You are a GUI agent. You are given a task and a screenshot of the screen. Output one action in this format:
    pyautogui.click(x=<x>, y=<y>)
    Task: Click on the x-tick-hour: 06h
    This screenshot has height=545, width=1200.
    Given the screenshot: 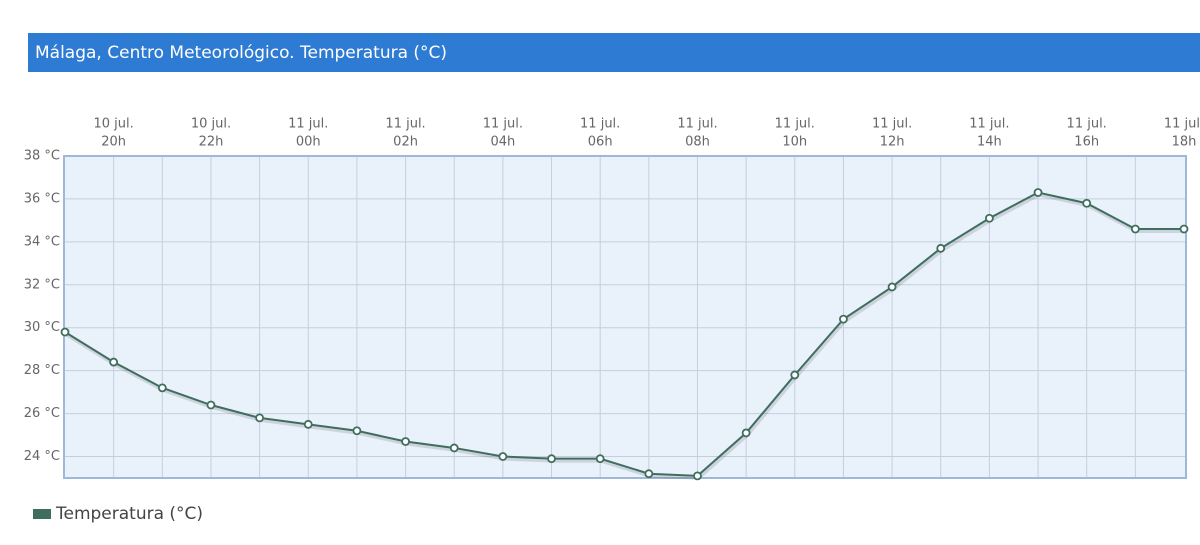 What is the action you would take?
    pyautogui.click(x=600, y=142)
    